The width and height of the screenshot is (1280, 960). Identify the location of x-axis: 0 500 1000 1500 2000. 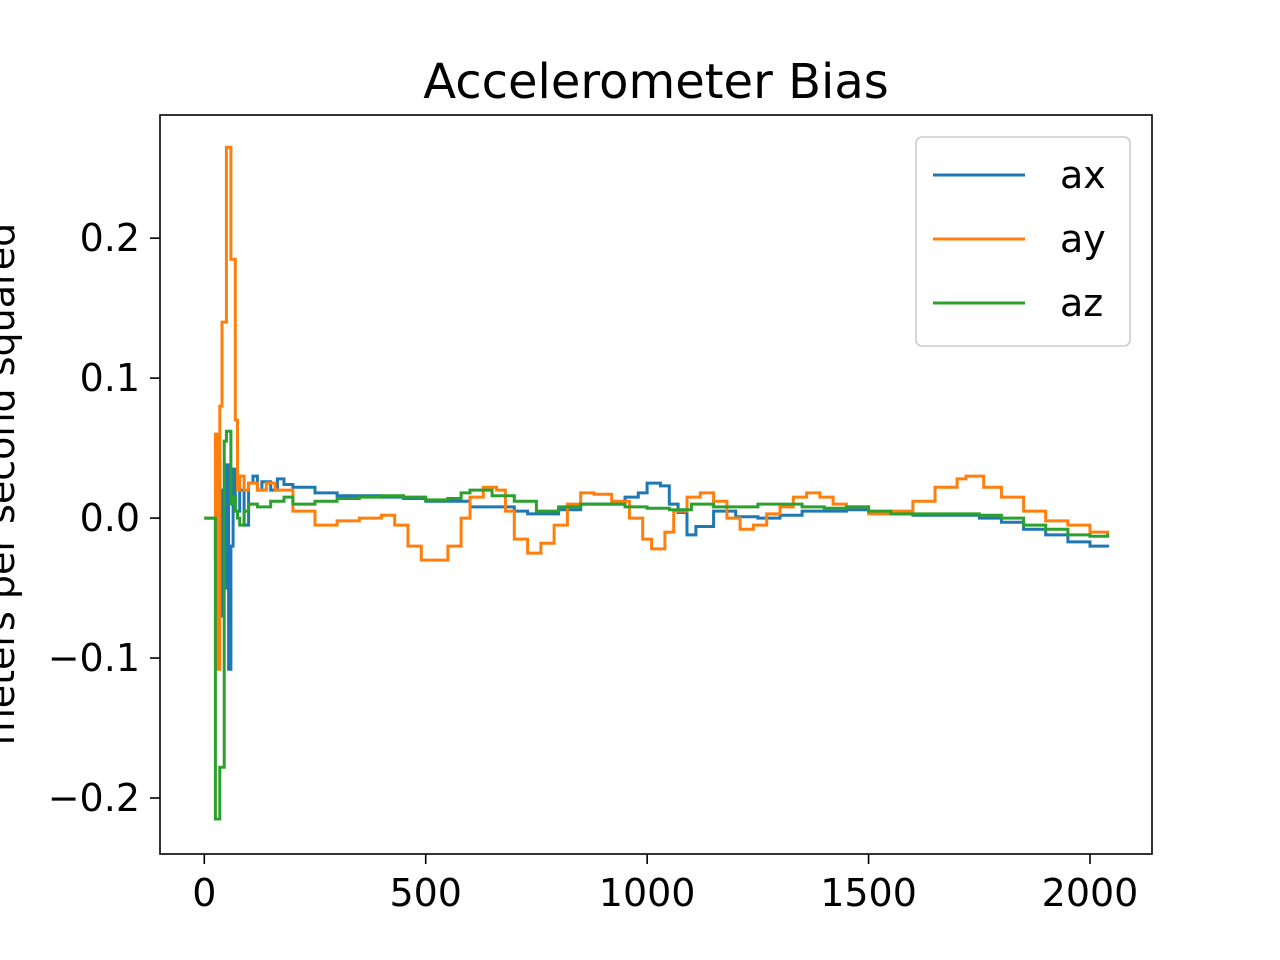
(665, 884).